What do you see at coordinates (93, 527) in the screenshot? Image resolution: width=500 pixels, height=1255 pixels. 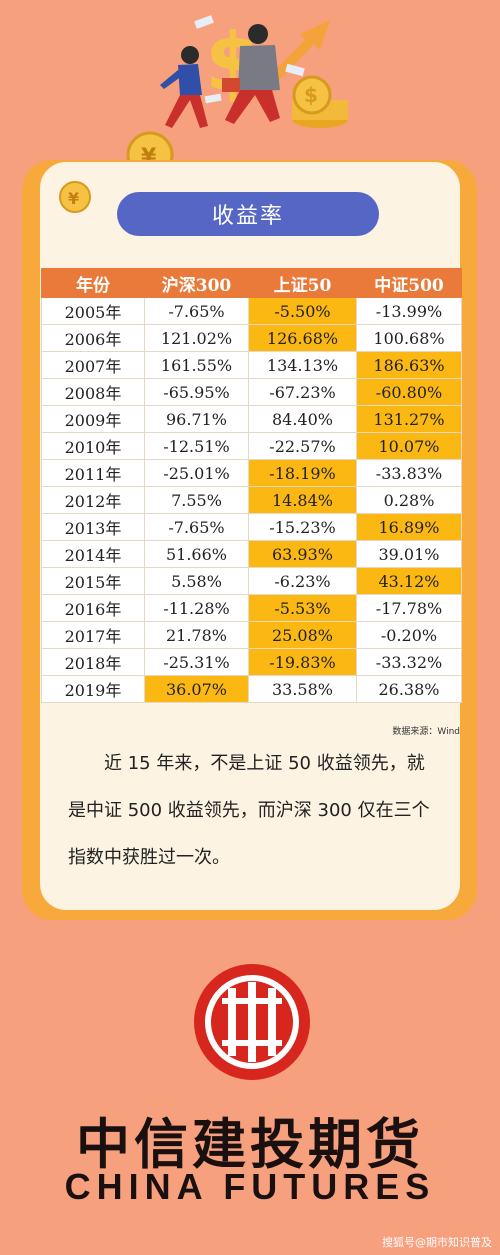 I see `year-cell: 2013年` at bounding box center [93, 527].